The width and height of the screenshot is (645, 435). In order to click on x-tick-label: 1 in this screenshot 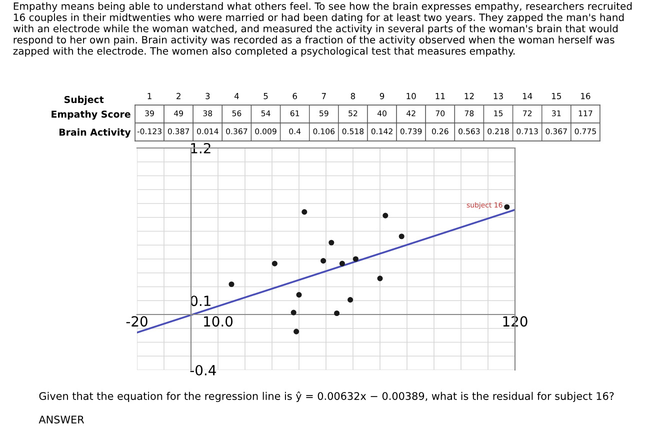, I will do `click(150, 96)`.